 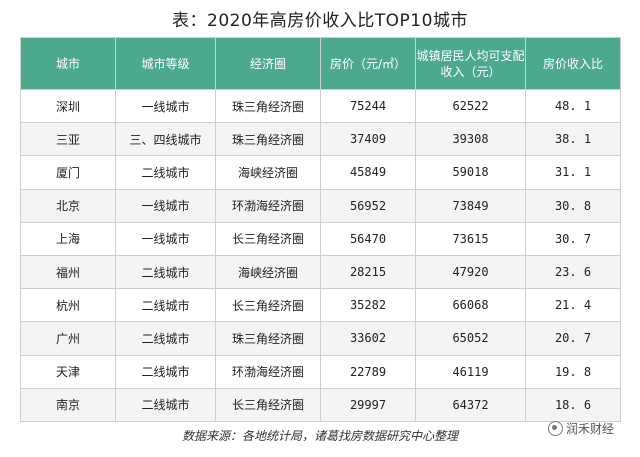 What do you see at coordinates (368, 272) in the screenshot?
I see `cell-price: 28215` at bounding box center [368, 272].